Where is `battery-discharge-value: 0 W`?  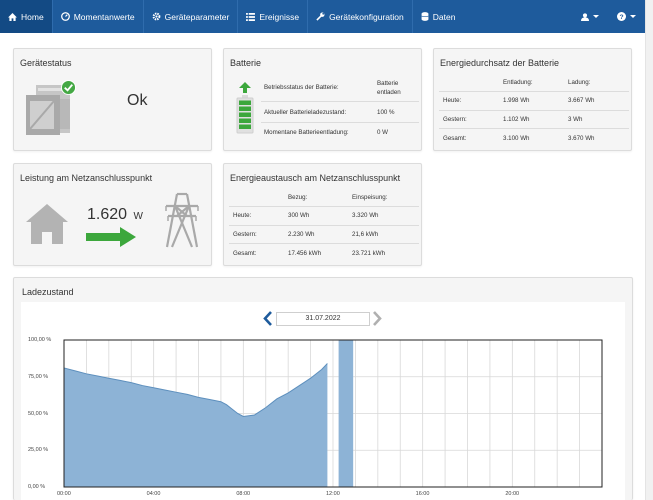 battery-discharge-value: 0 W is located at coordinates (383, 132).